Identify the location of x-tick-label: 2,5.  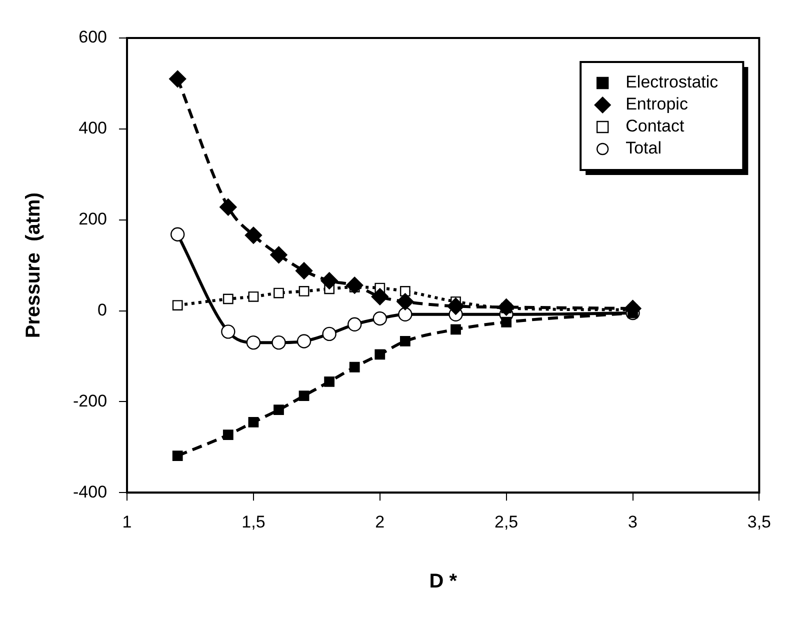
(506, 522).